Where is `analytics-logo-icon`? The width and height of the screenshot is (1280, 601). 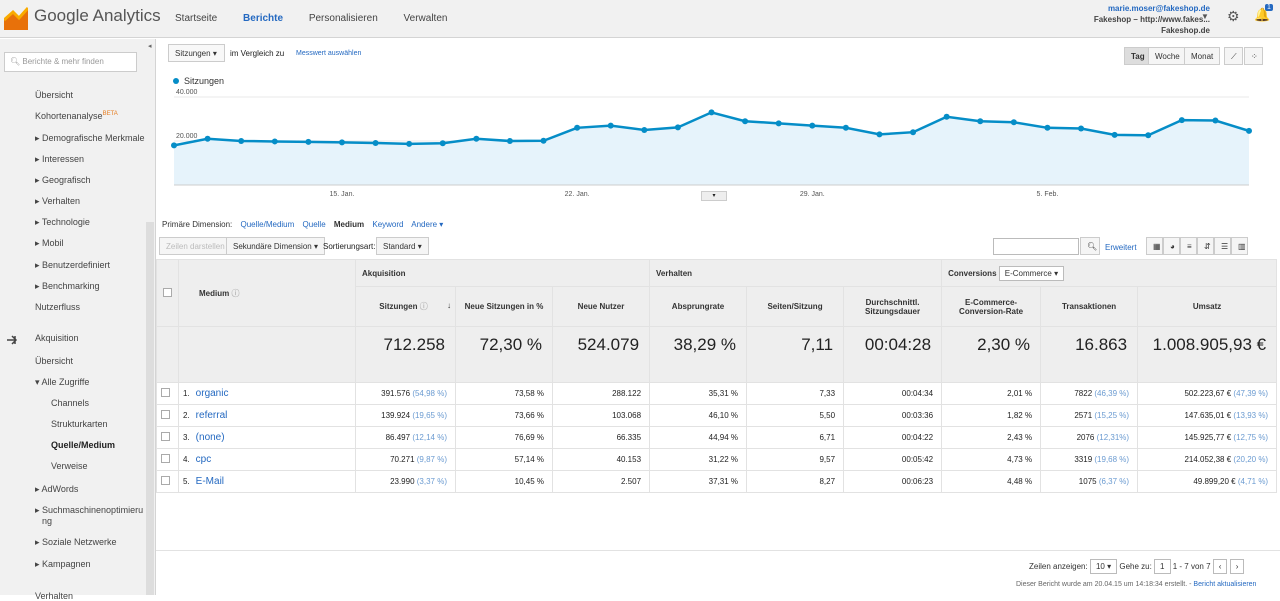
analytics-logo-icon is located at coordinates (16, 18).